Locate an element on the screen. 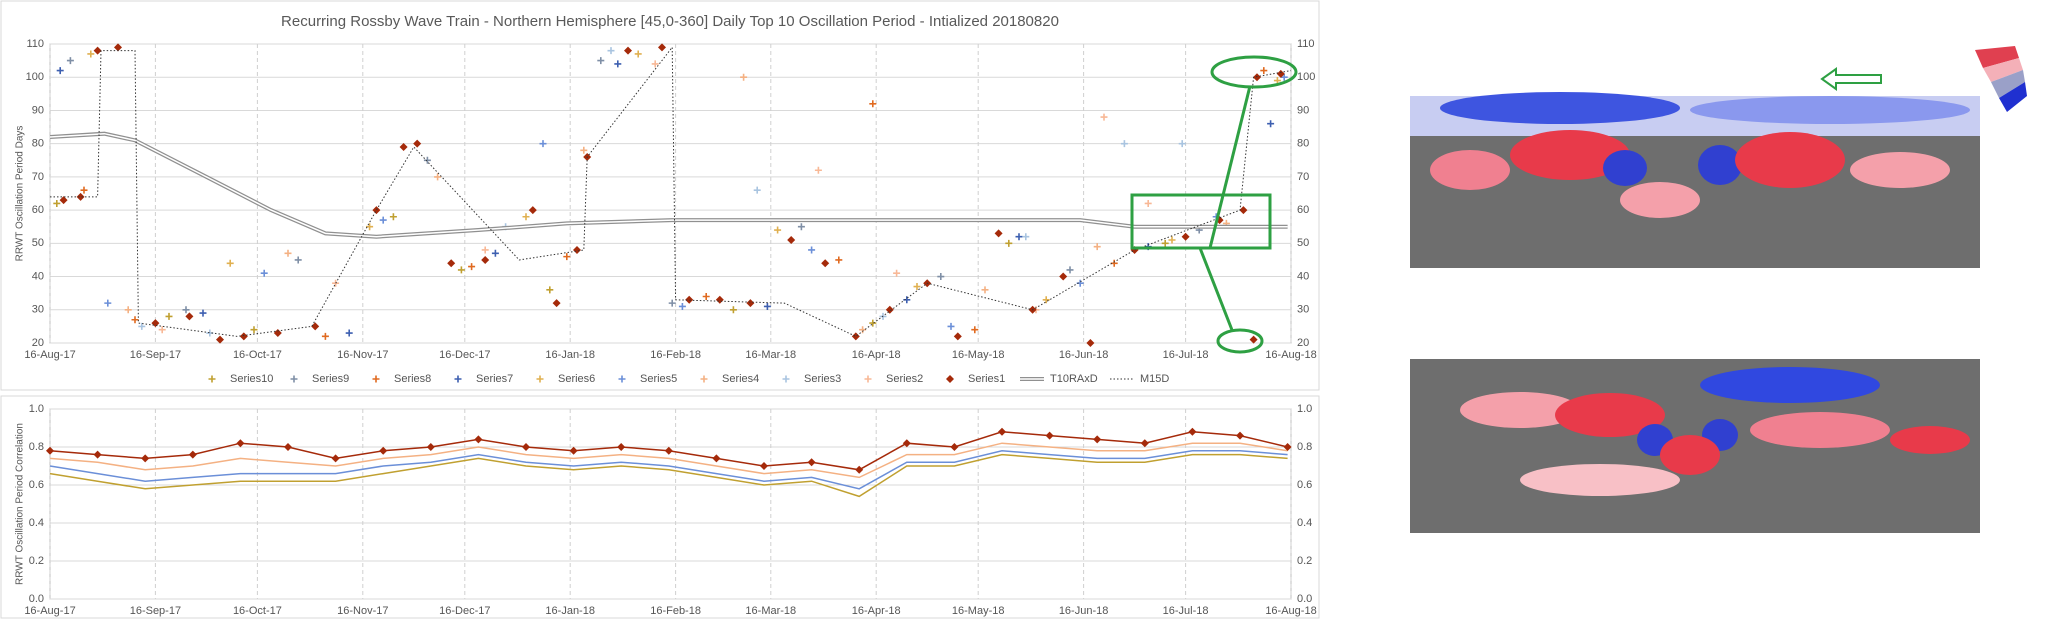  legend-label: Series10 is located at coordinates (251, 379).